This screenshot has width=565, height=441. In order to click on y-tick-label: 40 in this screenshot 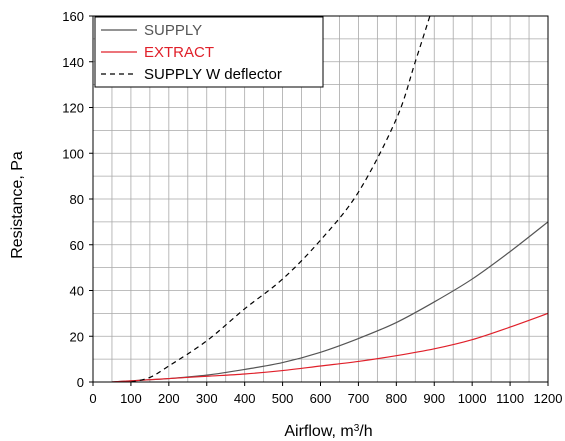, I will do `click(77, 291)`.